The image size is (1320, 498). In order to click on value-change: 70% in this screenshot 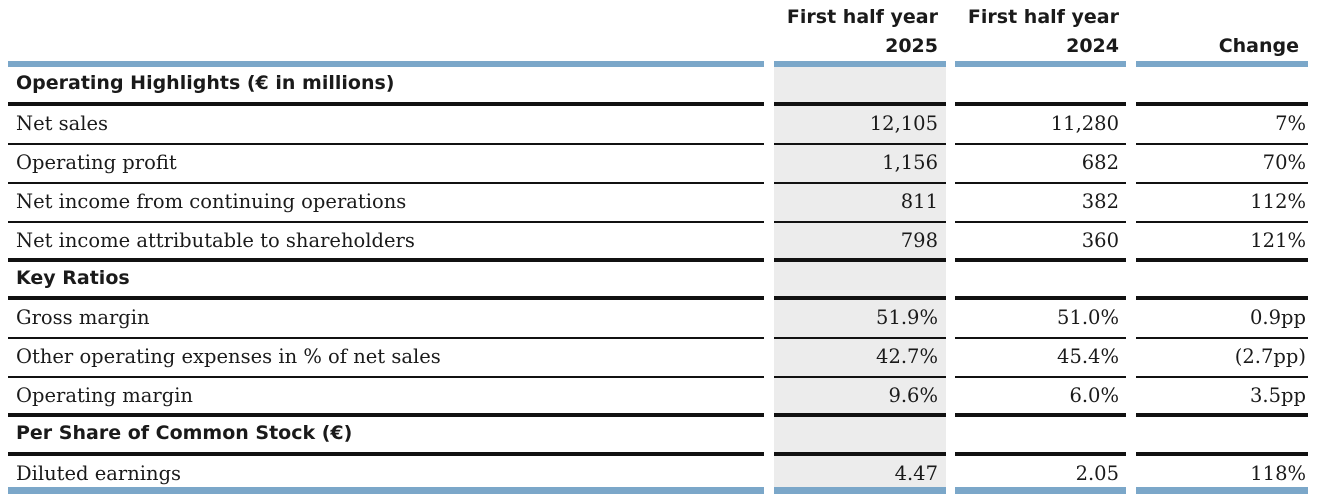, I will do `click(1284, 162)`.